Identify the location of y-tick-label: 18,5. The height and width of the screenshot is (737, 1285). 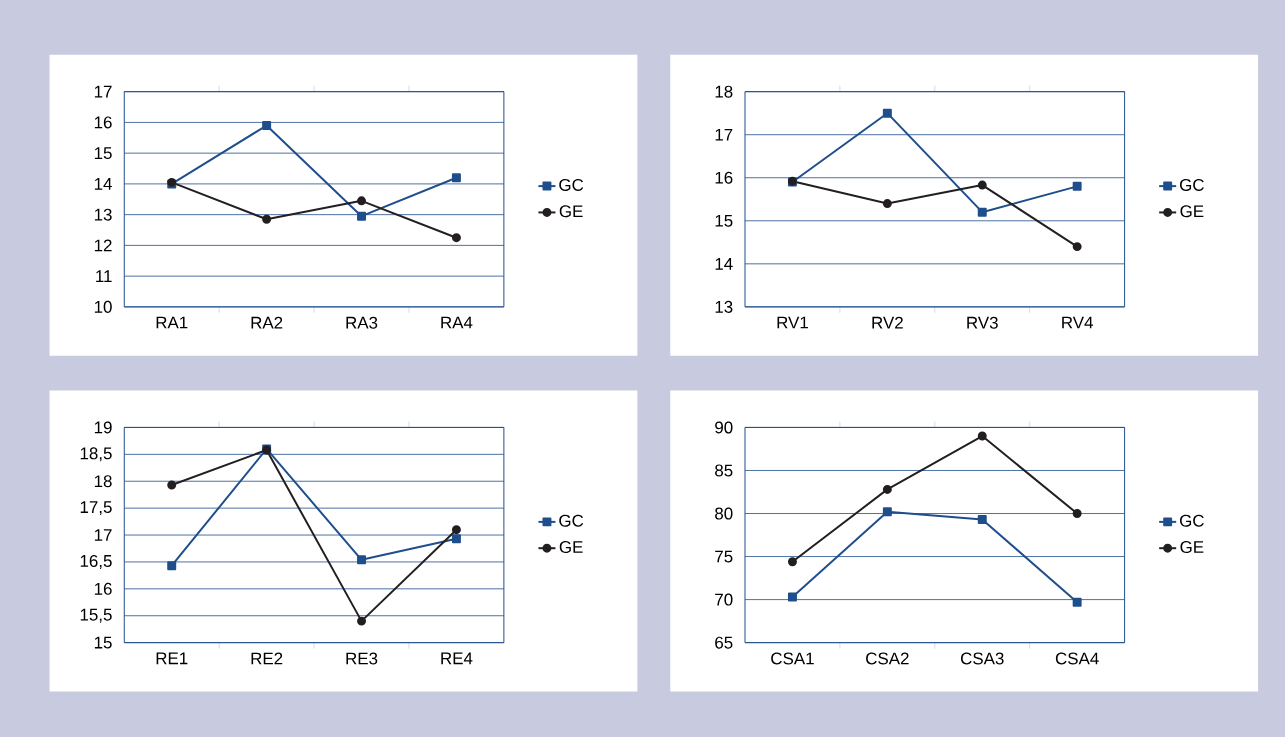
(96, 454).